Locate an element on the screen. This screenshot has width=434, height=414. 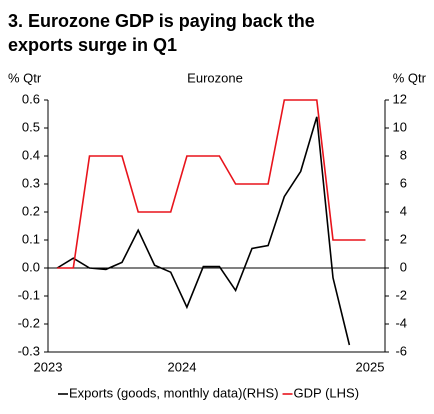
y2-tick-label: 10 is located at coordinates (400, 126).